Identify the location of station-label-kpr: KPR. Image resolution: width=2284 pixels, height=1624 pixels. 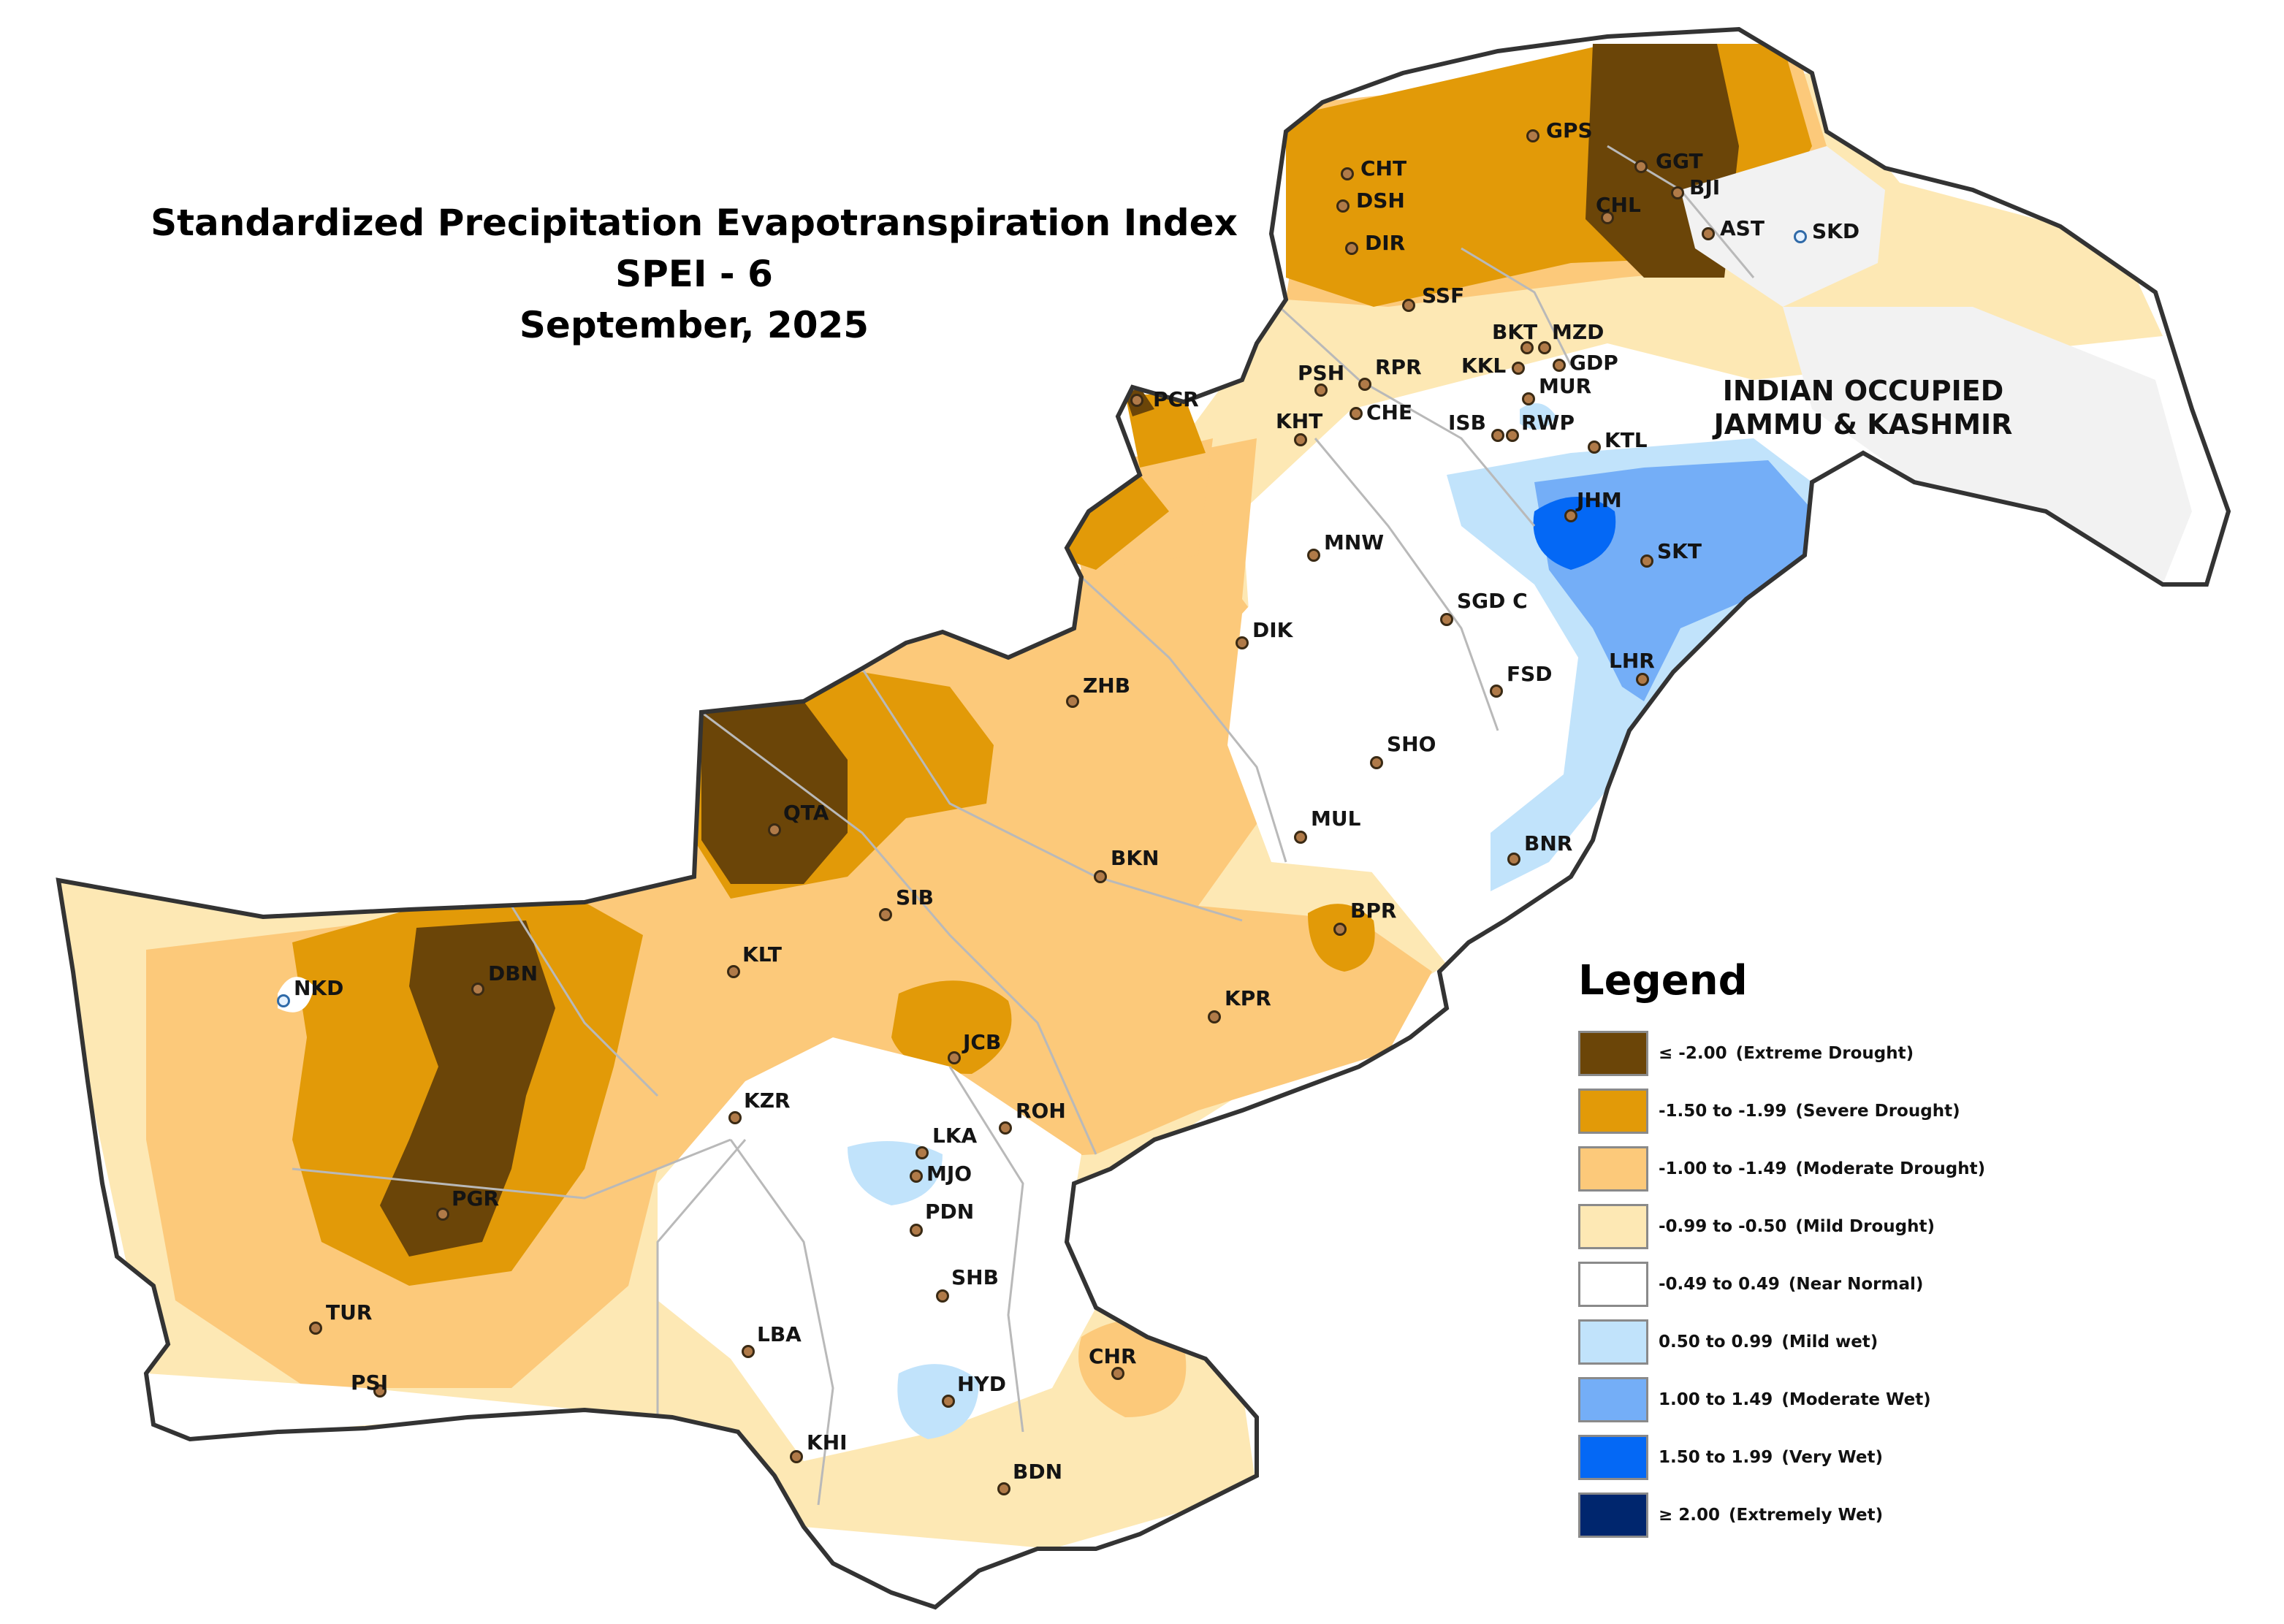
(1248, 998).